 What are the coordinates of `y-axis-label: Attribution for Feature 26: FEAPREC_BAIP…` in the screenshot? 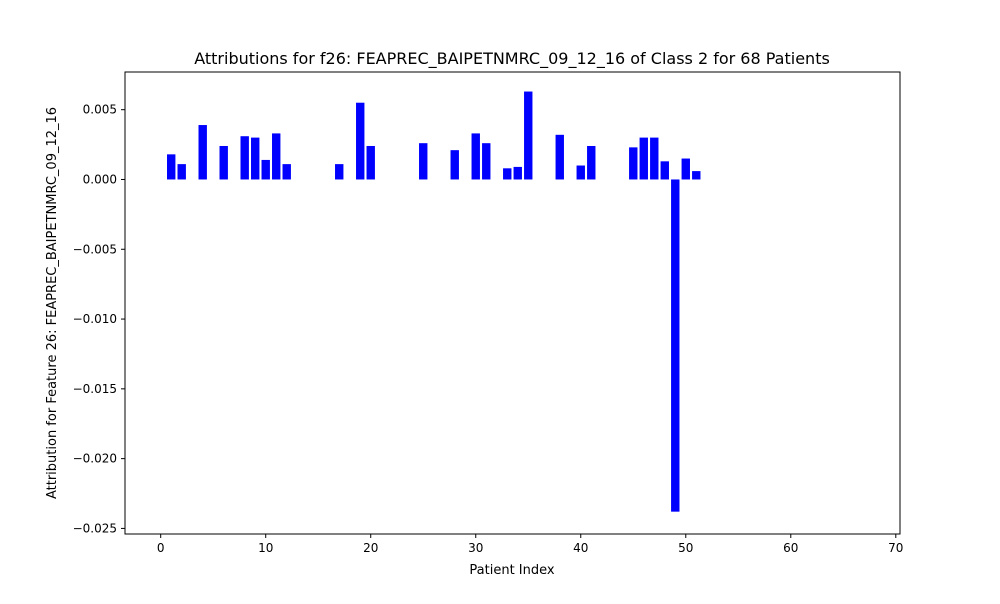 It's located at (52, 303).